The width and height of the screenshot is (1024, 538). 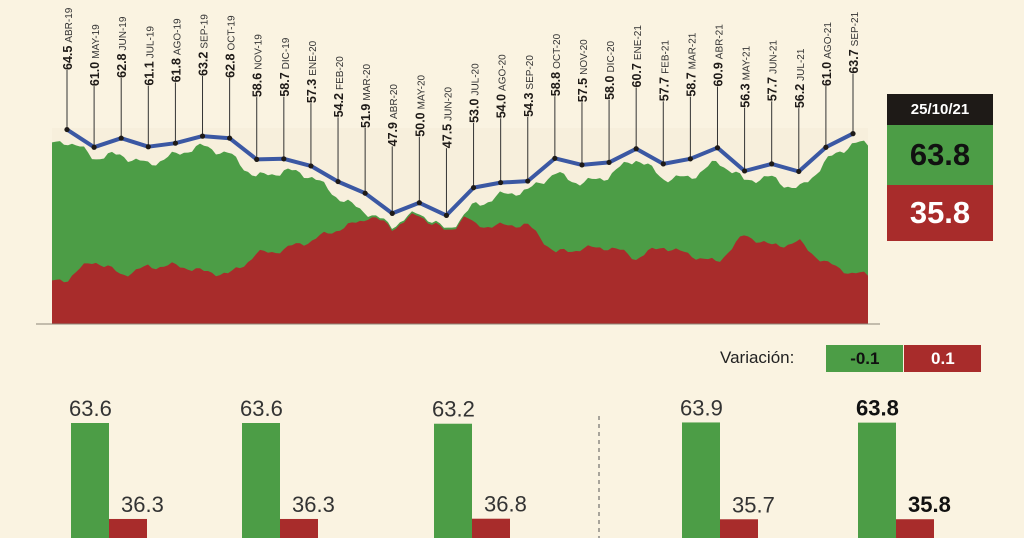 I want to click on point-label: 56.2 JUL-21, so click(x=800, y=78).